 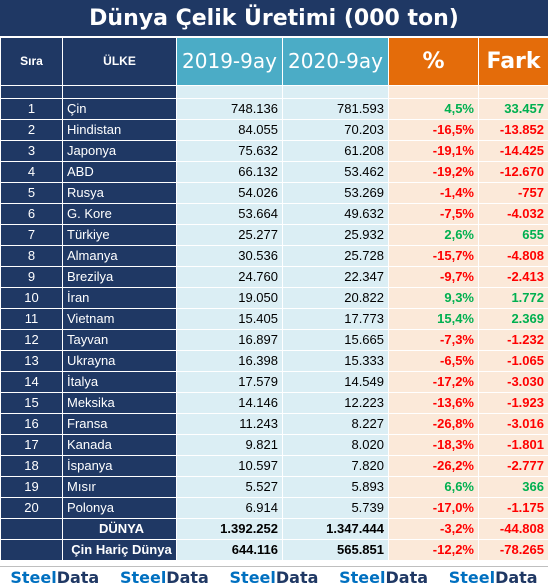 I want to click on rank-cell: 4, so click(x=32, y=172).